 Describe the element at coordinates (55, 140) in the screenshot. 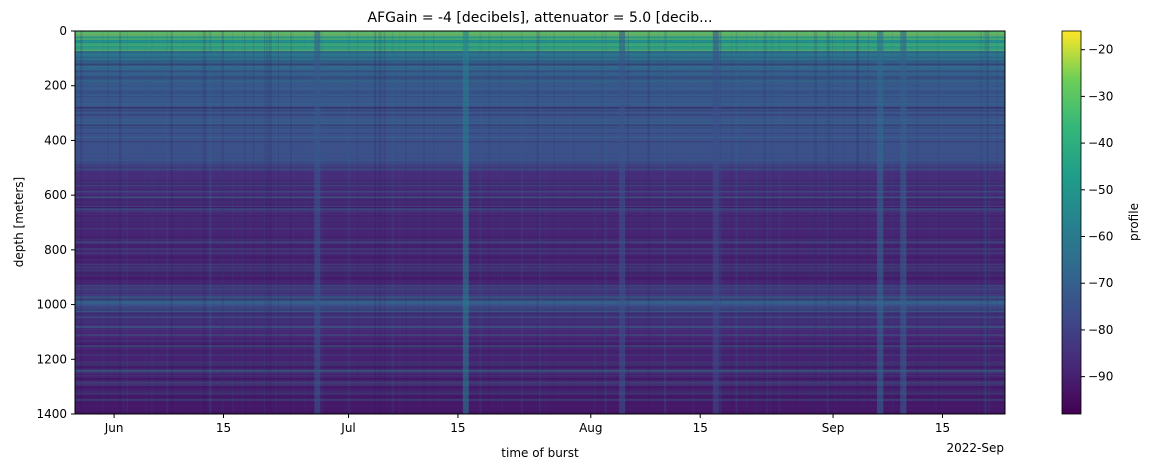

I see `y-tick-label: 400` at that location.